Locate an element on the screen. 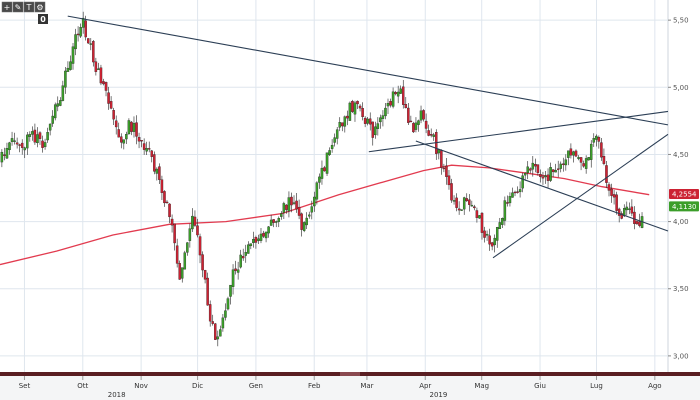 This screenshot has width=700, height=400. text-icon: T is located at coordinates (29, 7).